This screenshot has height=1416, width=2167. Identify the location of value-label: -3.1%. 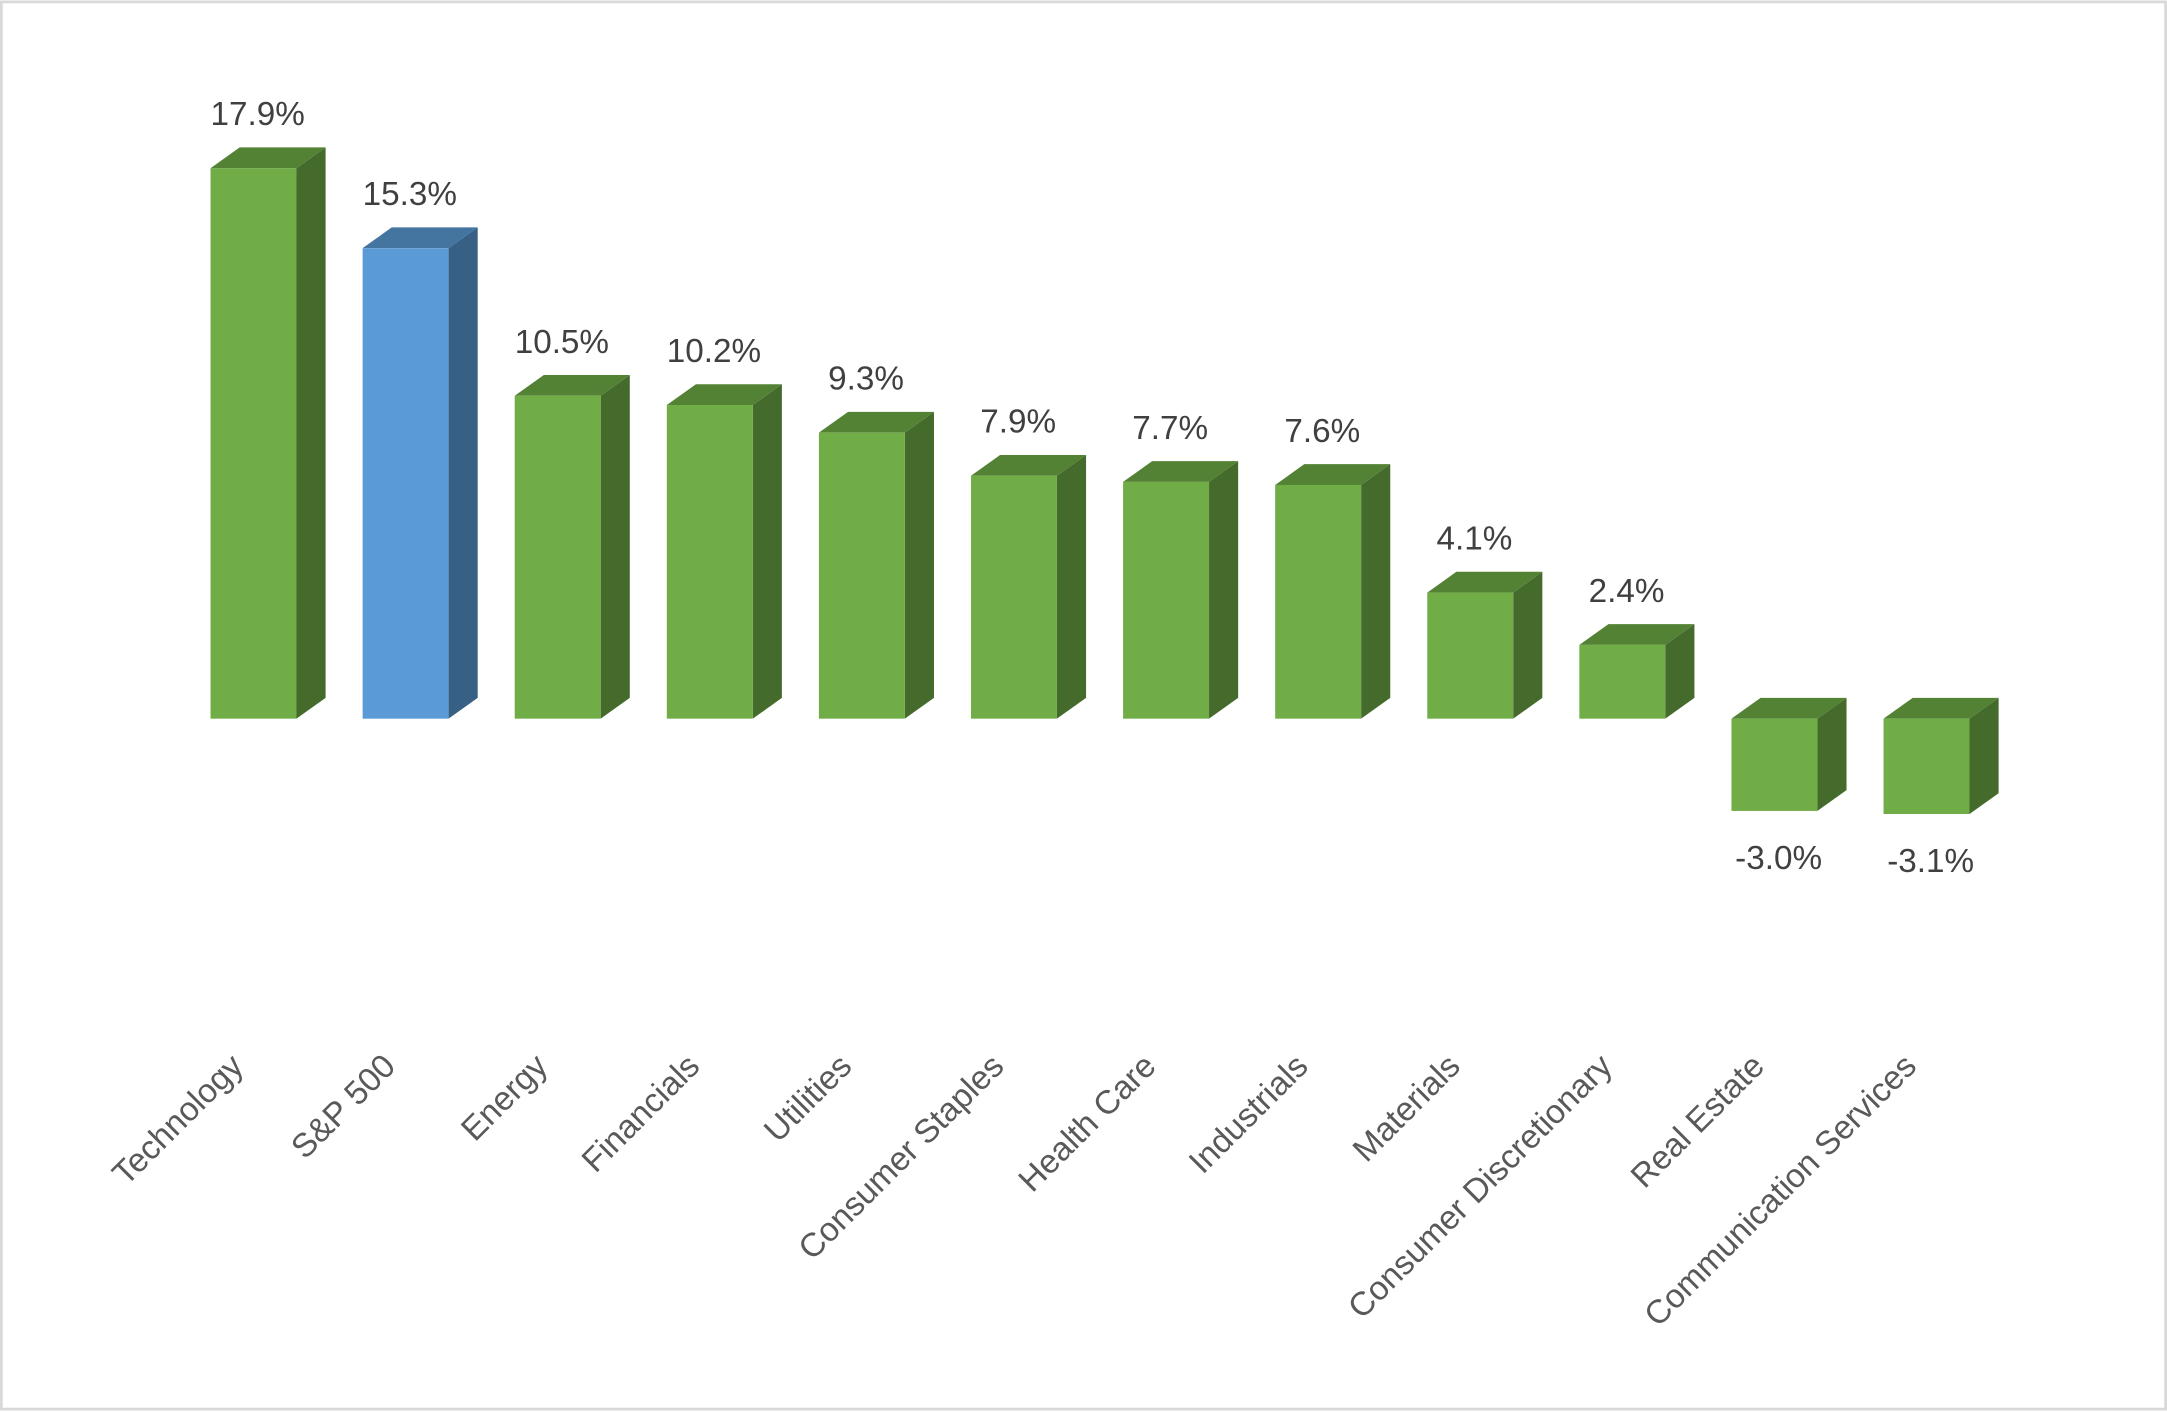
(1930, 861).